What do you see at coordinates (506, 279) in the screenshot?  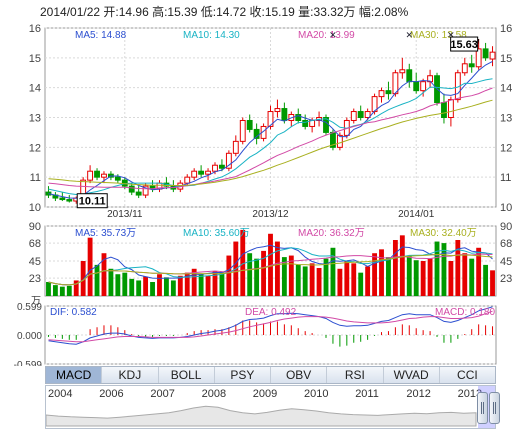 I see `volume-ytick-right: 23` at bounding box center [506, 279].